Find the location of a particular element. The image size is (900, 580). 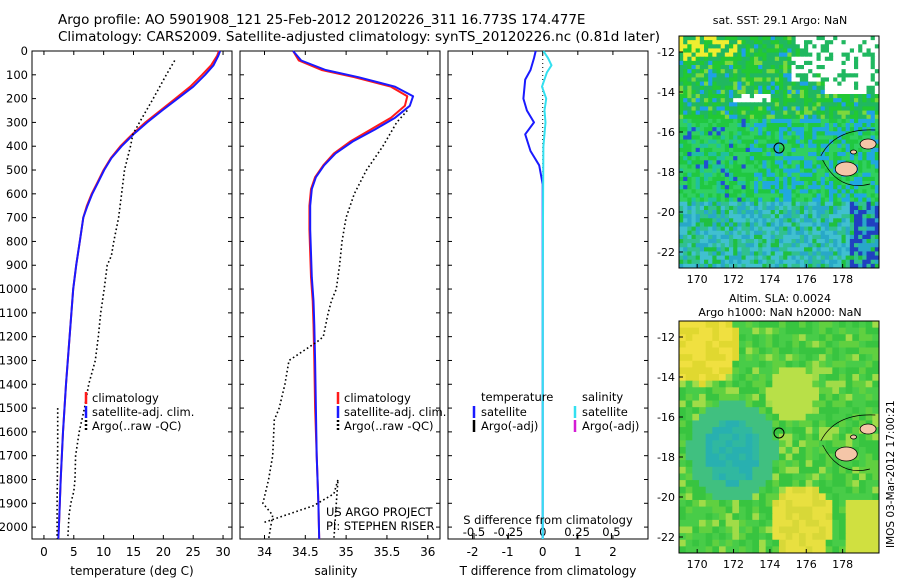

lat-tick-label: -20 is located at coordinates (666, 212).